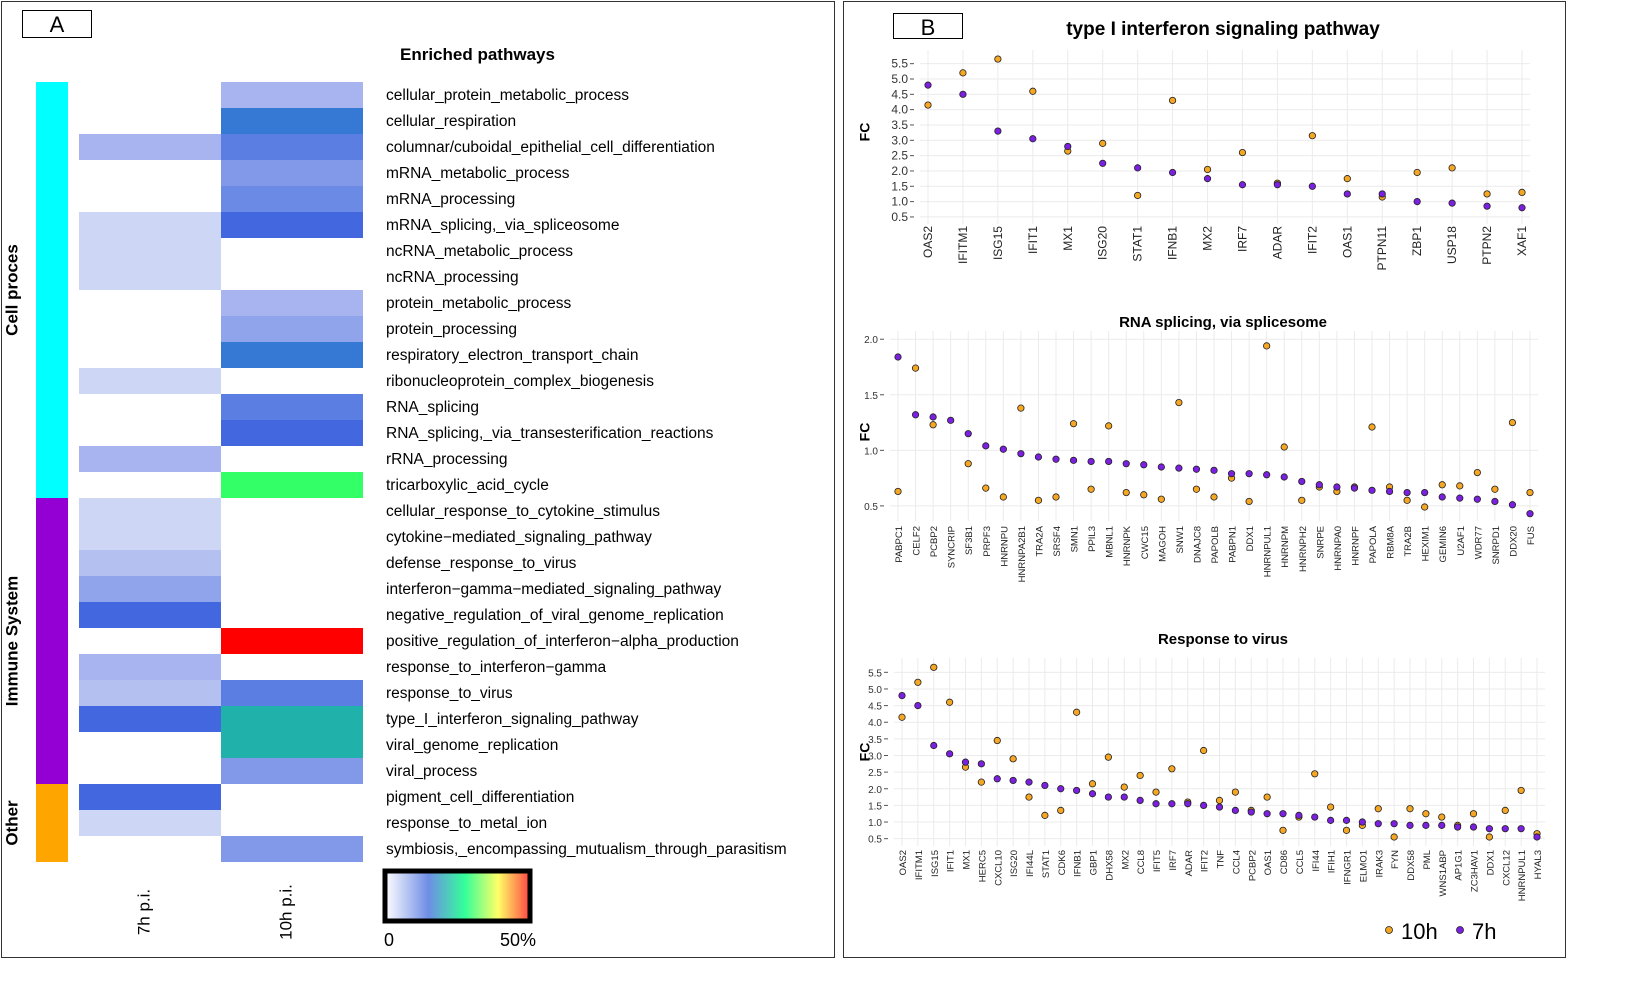 The image size is (1645, 1005). What do you see at coordinates (519, 537) in the screenshot?
I see `pathway-label: cytokine−mediated_signaling_pathway` at bounding box center [519, 537].